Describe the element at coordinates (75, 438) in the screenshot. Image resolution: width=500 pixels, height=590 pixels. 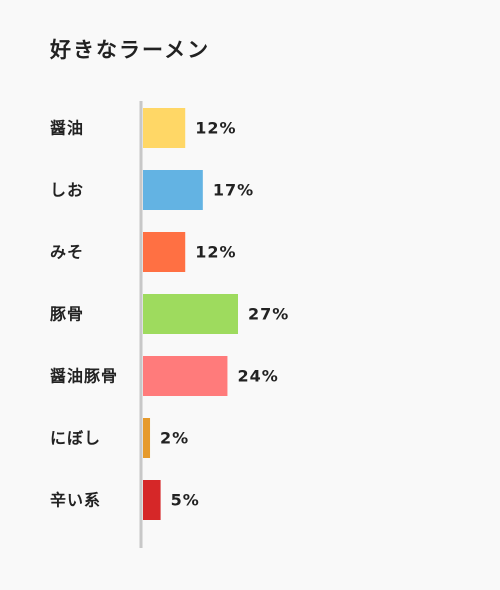
I see `category-label: にぼし` at that location.